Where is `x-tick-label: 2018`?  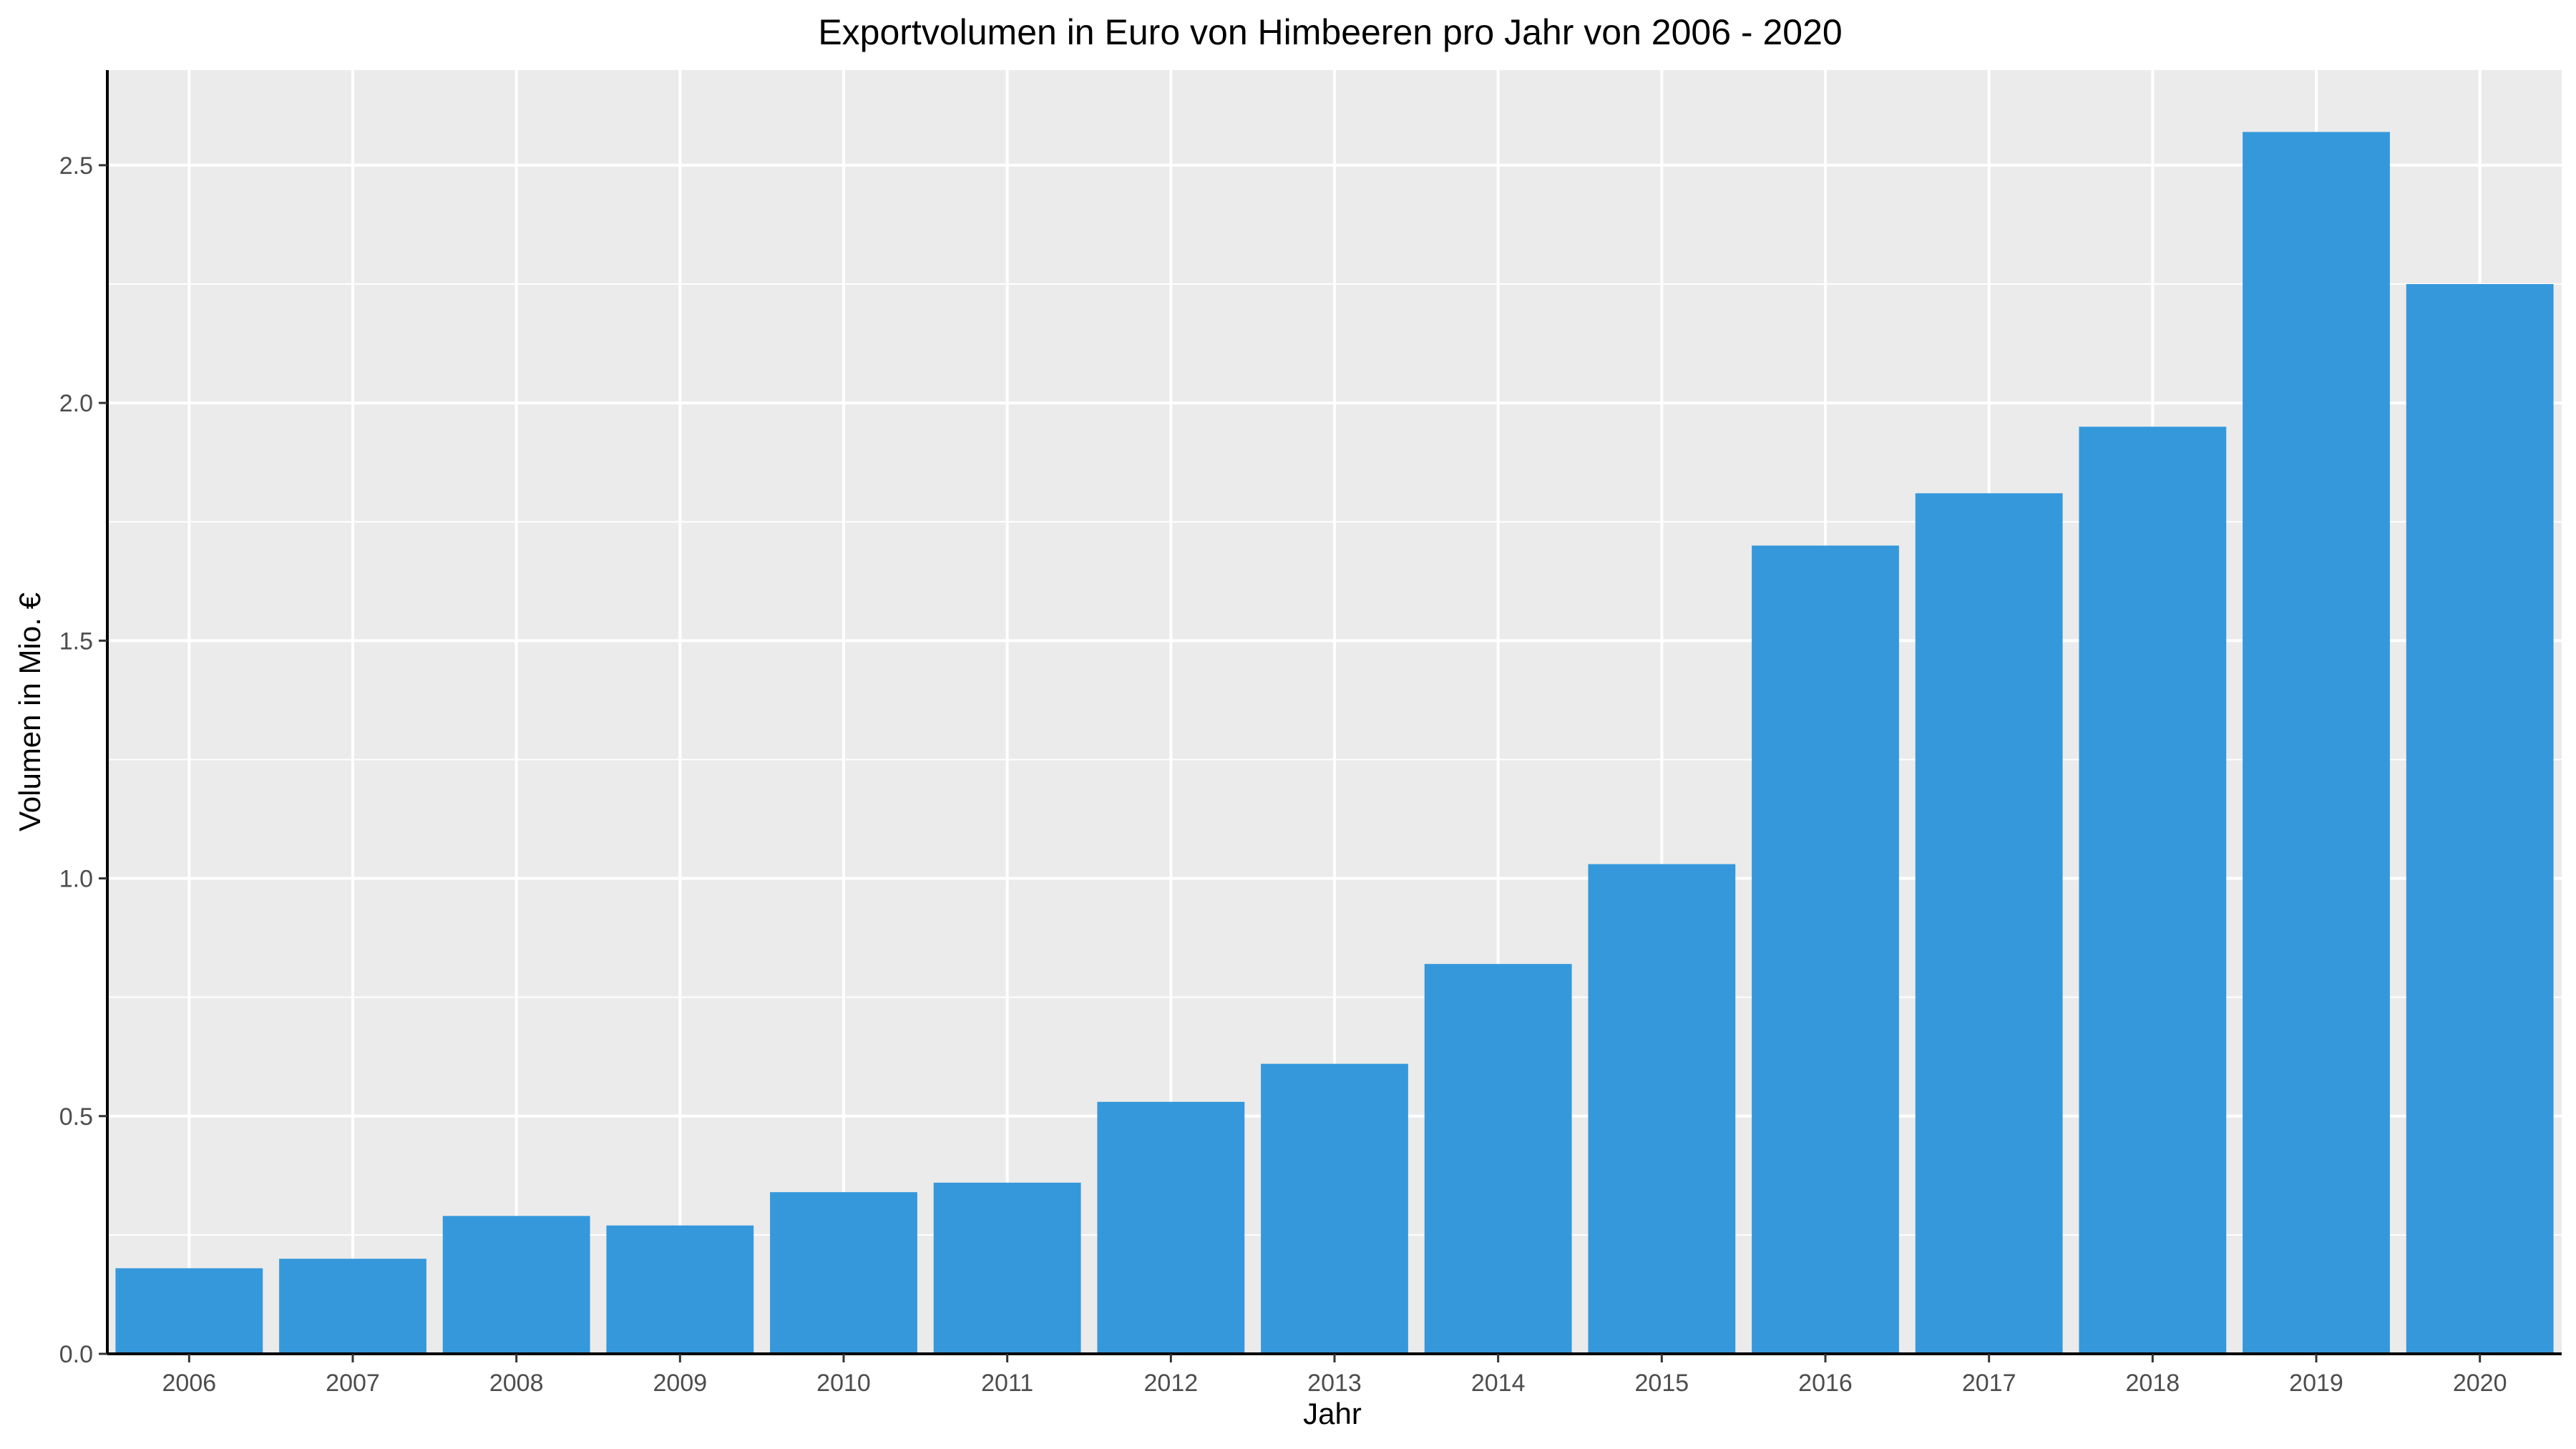 x-tick-label: 2018 is located at coordinates (2153, 1383).